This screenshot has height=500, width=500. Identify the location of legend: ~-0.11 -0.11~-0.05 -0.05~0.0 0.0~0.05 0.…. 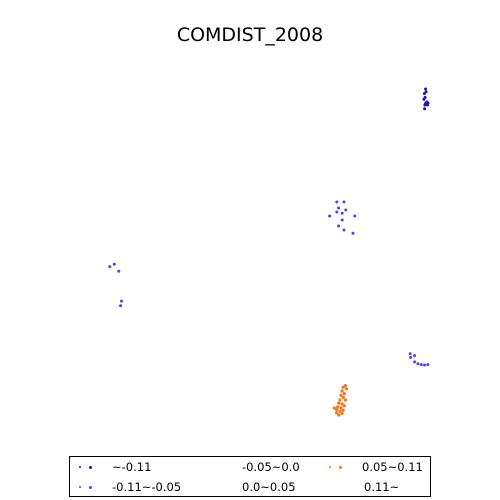
(250, 476).